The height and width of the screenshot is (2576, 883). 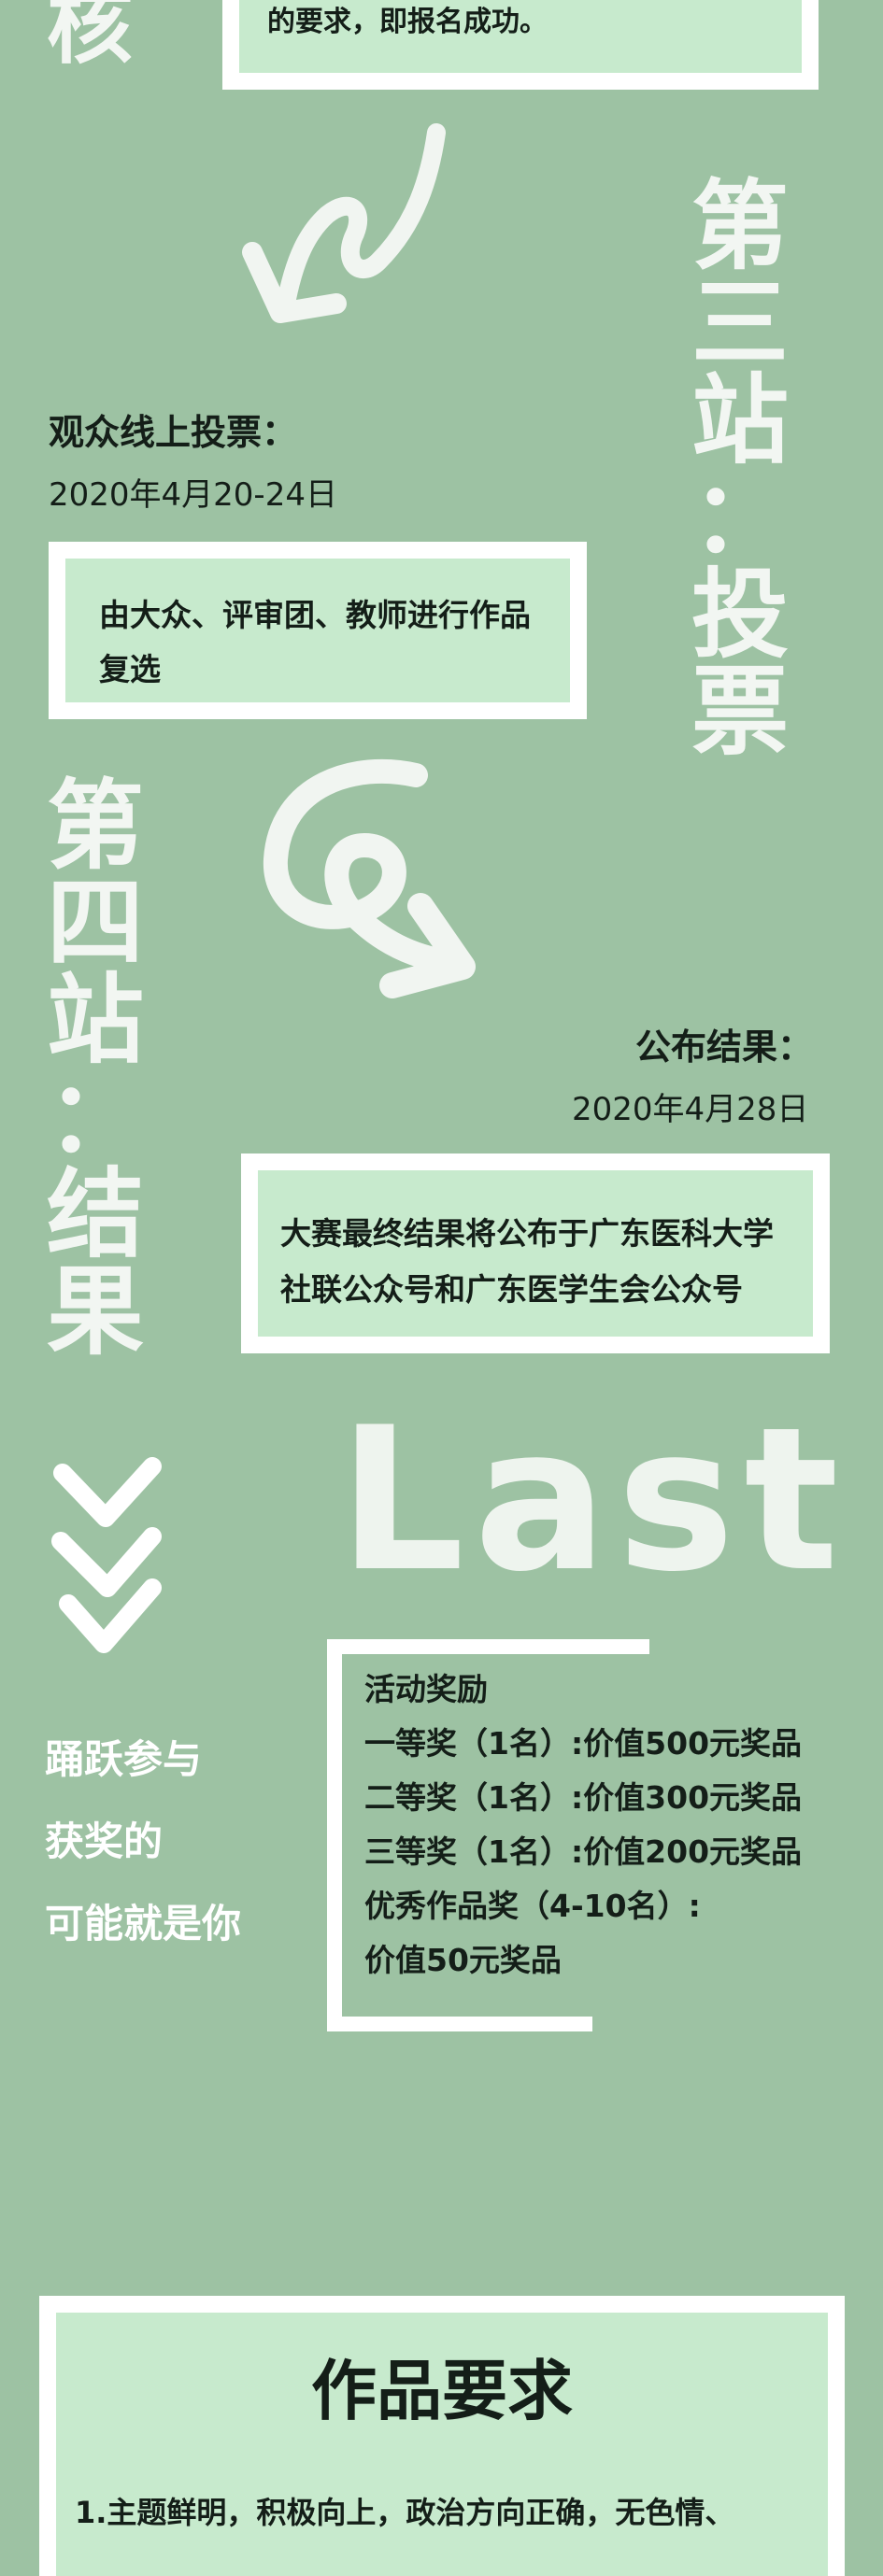 What do you see at coordinates (583, 1851) in the screenshot?
I see `award-item: 三等奖（1名）:价值200元奖品` at bounding box center [583, 1851].